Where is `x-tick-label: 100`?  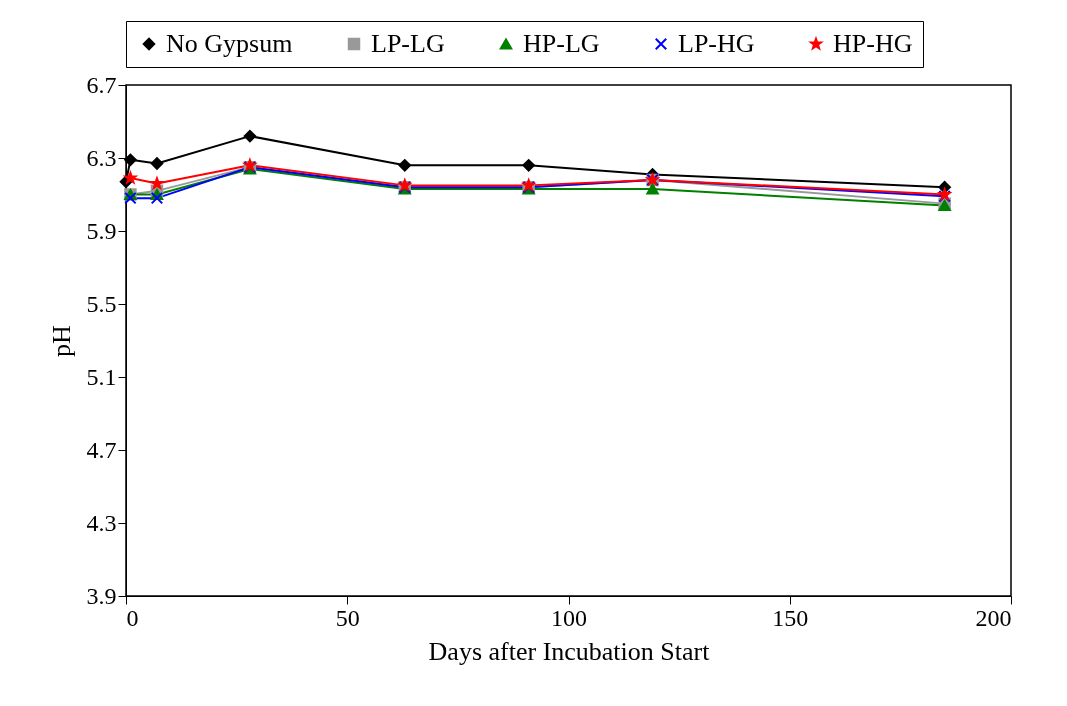
x-tick-label: 100 is located at coordinates (569, 617).